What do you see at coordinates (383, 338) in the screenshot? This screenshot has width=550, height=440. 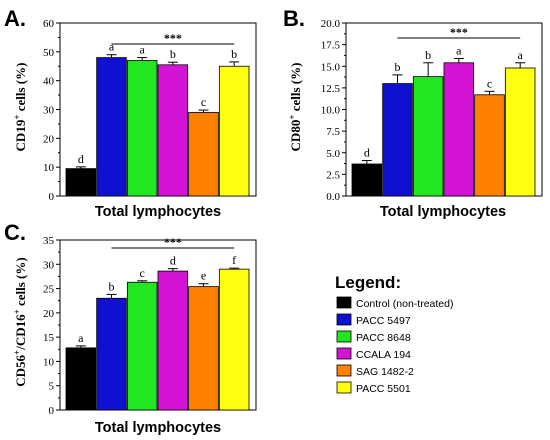 I see `legend-item-label: PACC 8648` at bounding box center [383, 338].